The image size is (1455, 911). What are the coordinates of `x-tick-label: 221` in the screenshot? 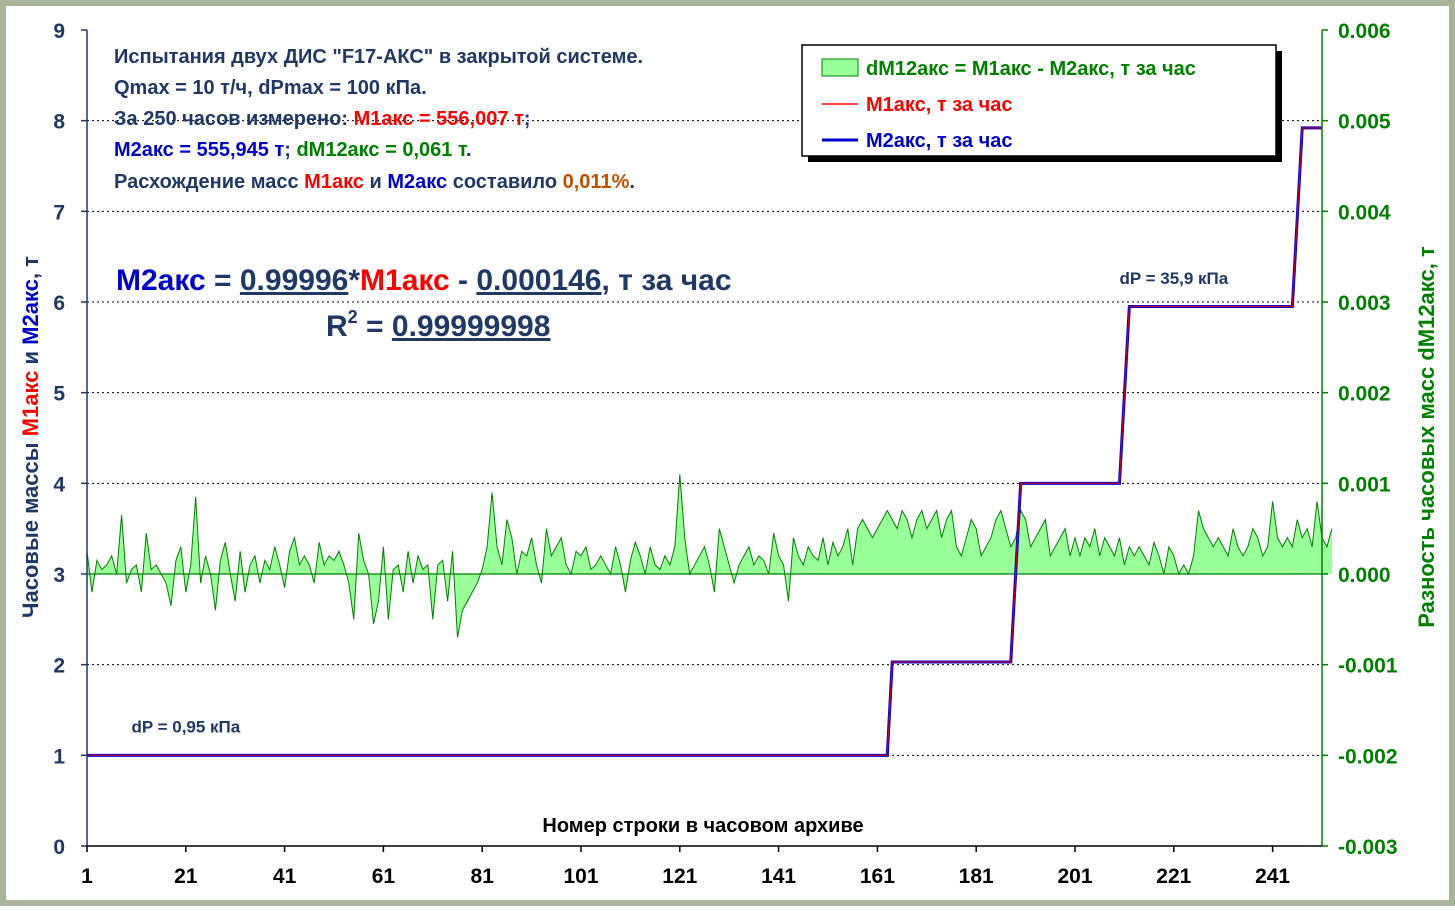 It's located at (1173, 876).